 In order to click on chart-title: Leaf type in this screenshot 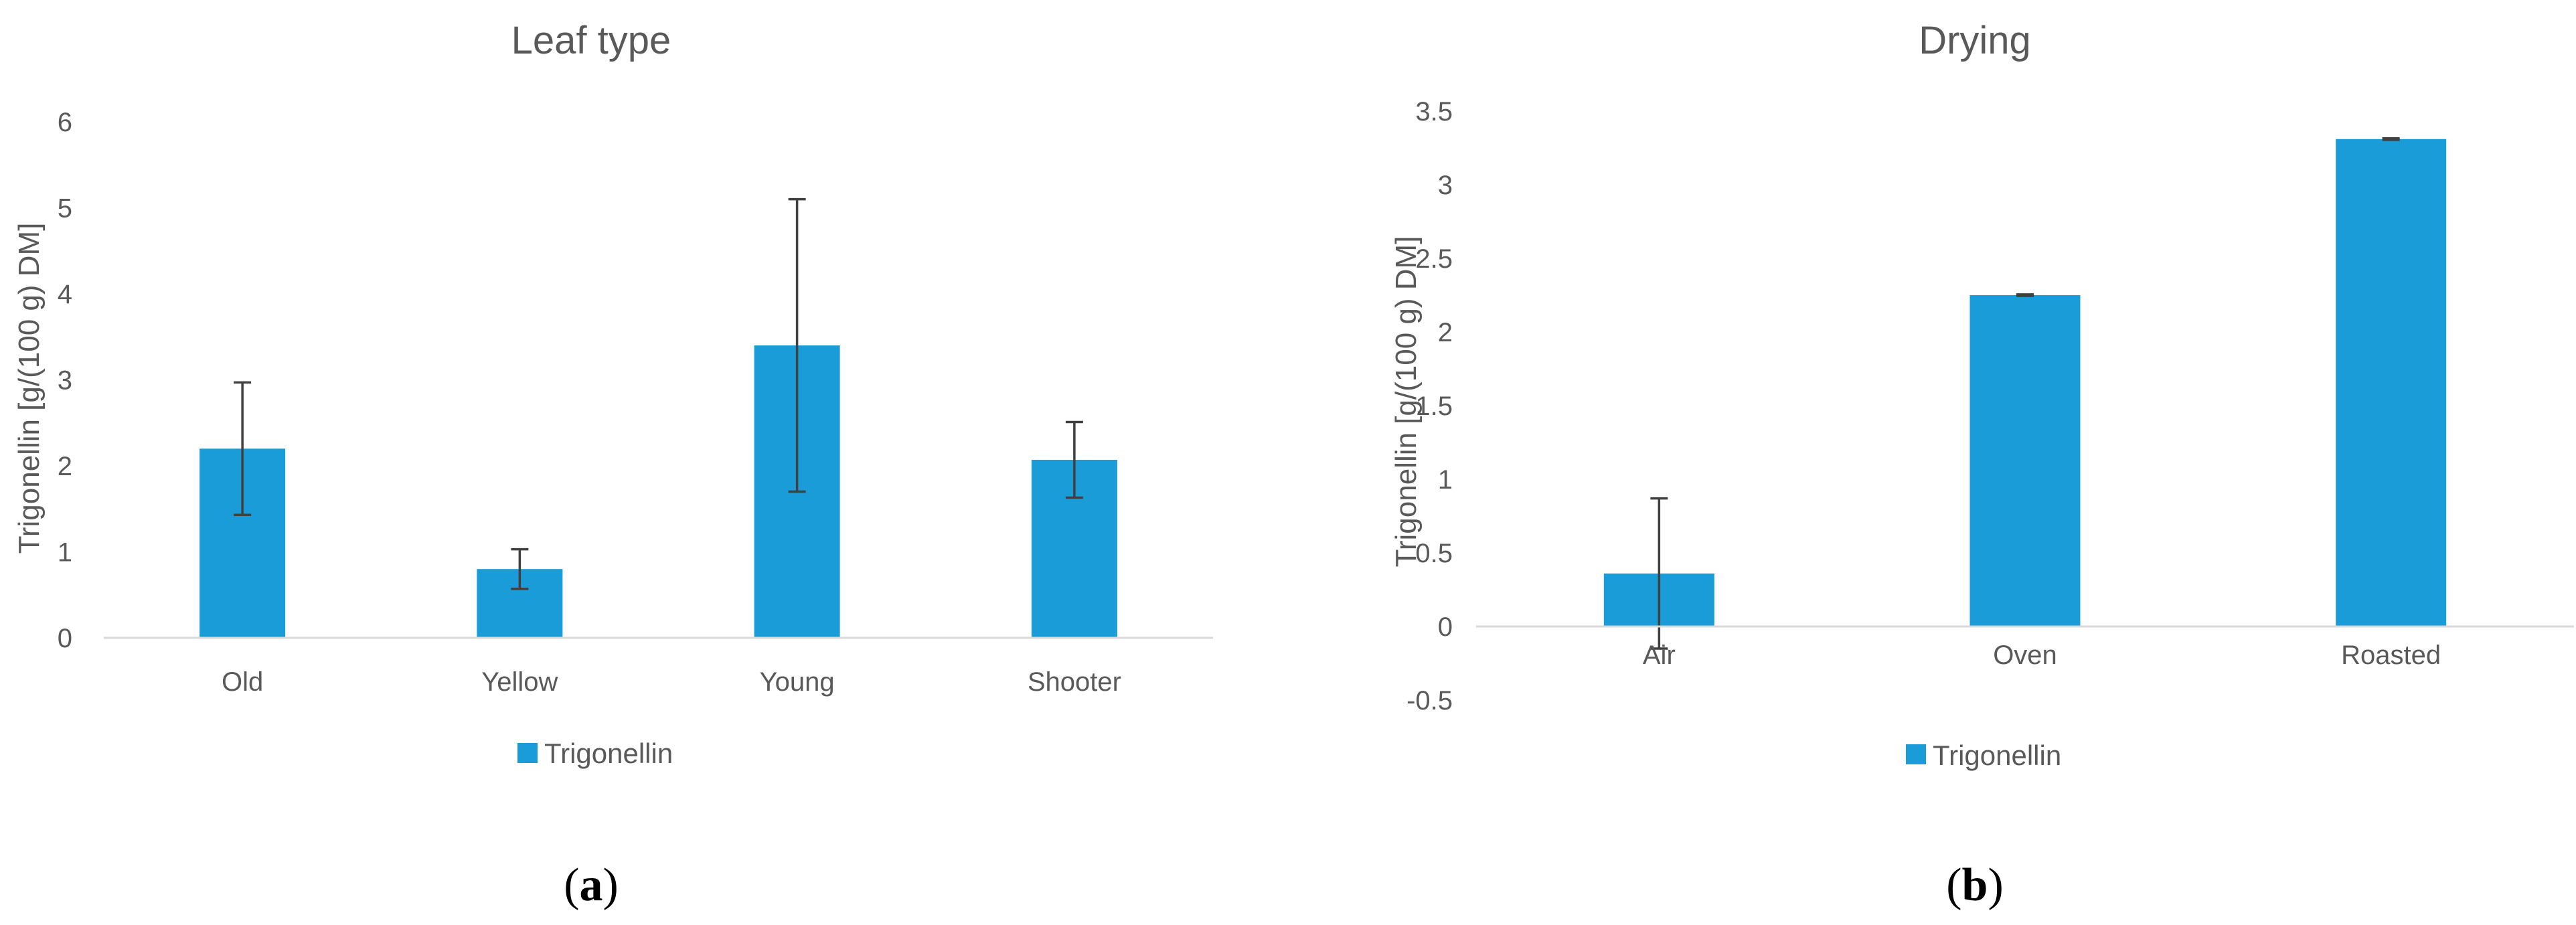, I will do `click(591, 40)`.